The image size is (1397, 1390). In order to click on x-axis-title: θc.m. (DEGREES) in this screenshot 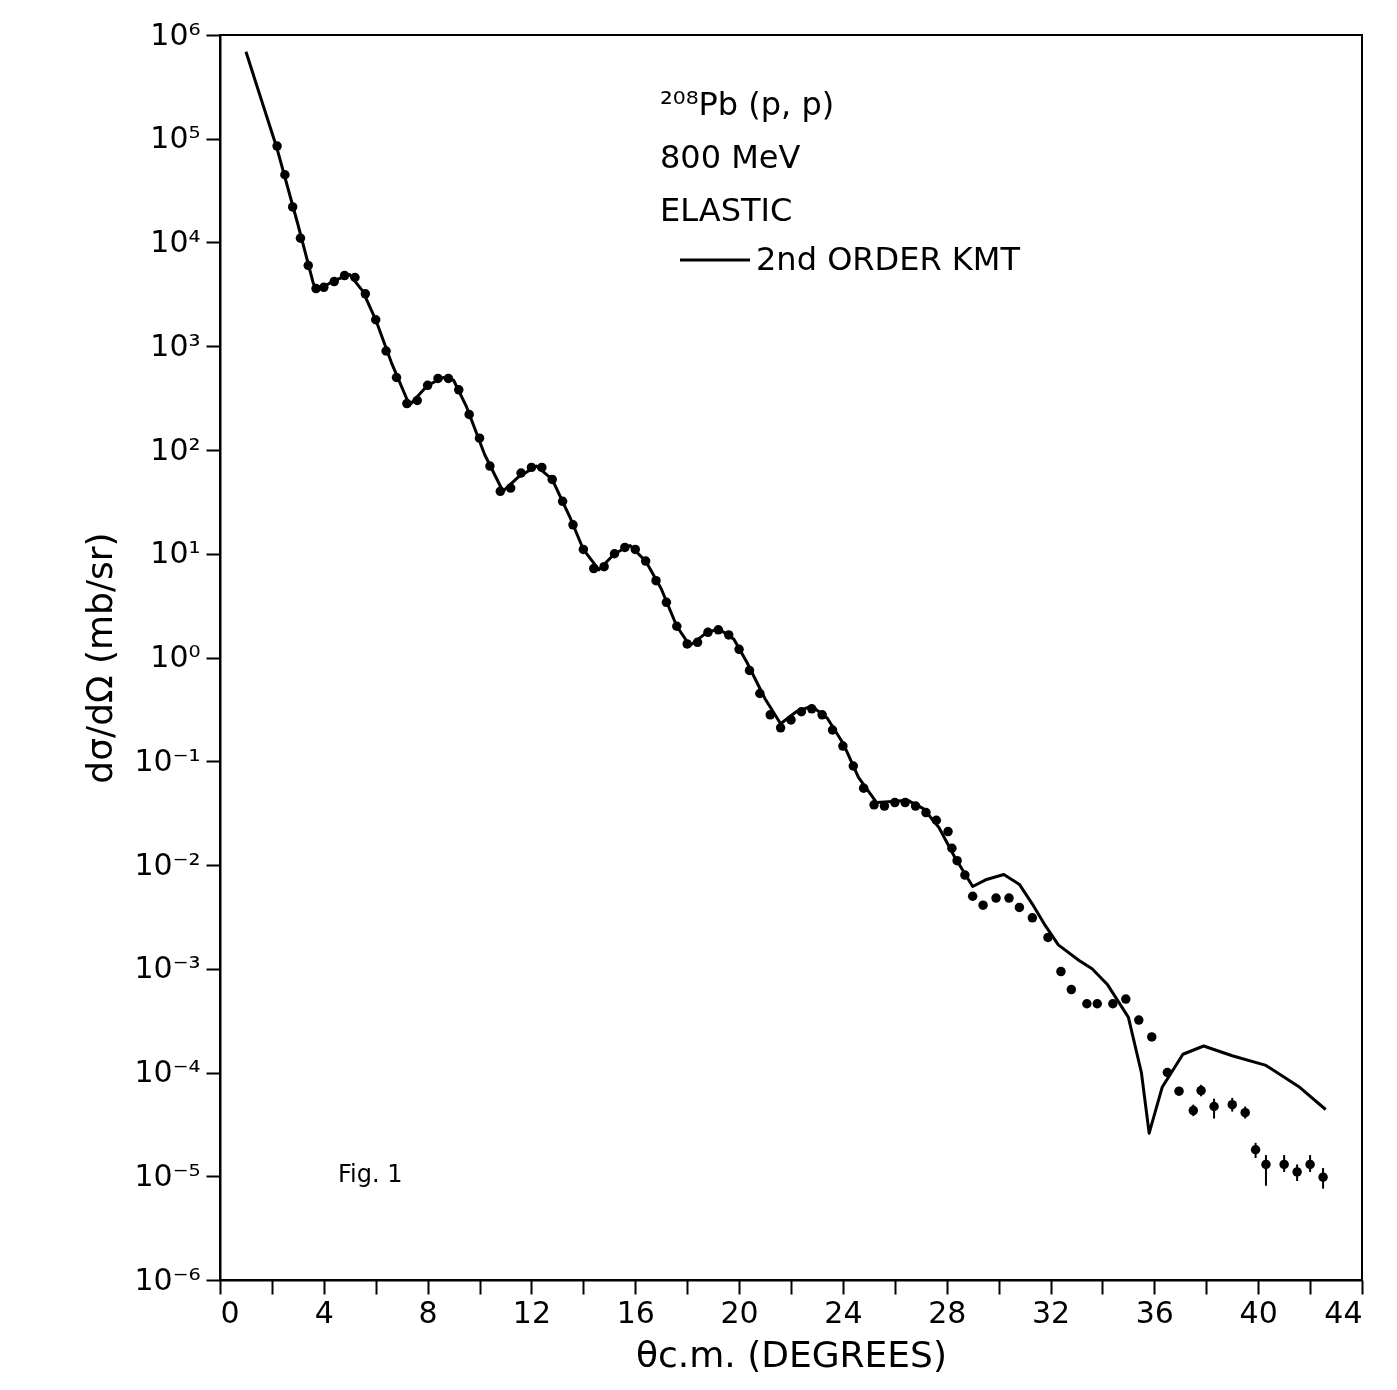, I will do `click(791, 1354)`.